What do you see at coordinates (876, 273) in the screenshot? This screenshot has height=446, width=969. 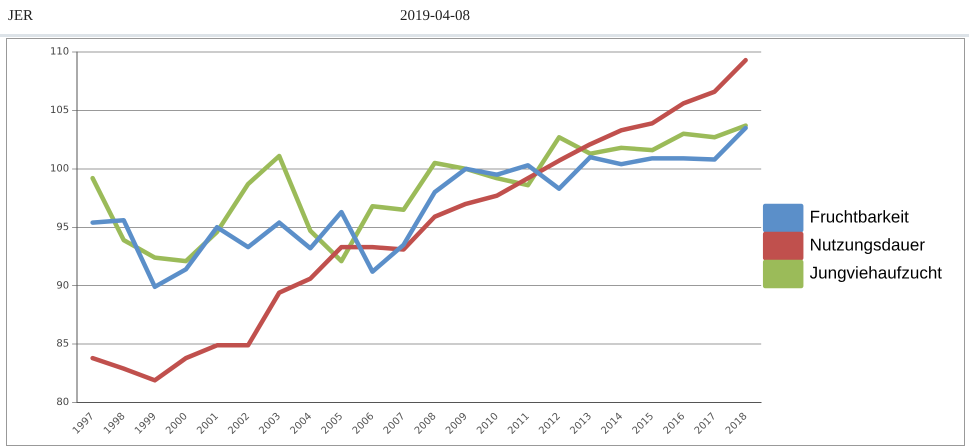 I see `legend-label: Jungviehaufzucht` at bounding box center [876, 273].